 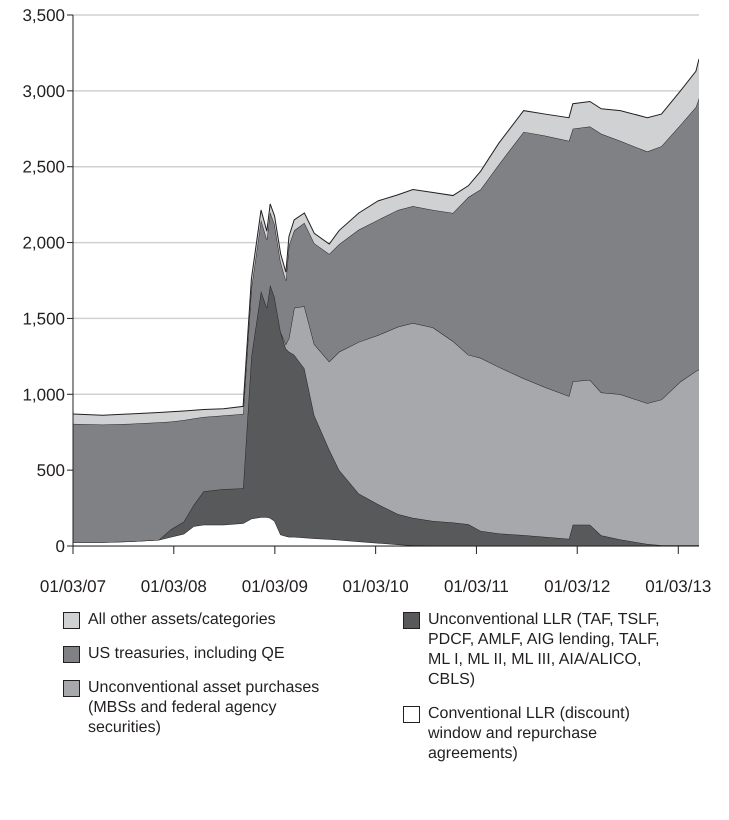 What do you see at coordinates (577, 586) in the screenshot?
I see `x-tick-label: 01/03/12` at bounding box center [577, 586].